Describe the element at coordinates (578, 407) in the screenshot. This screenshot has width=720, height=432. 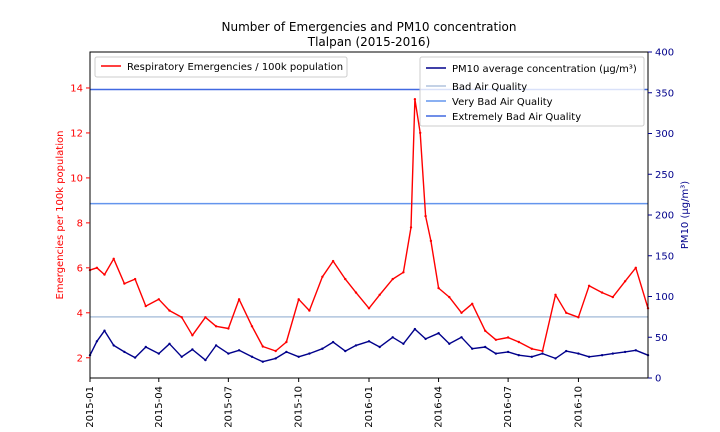
I see `x-tick-label-7: 2016-10` at that location.